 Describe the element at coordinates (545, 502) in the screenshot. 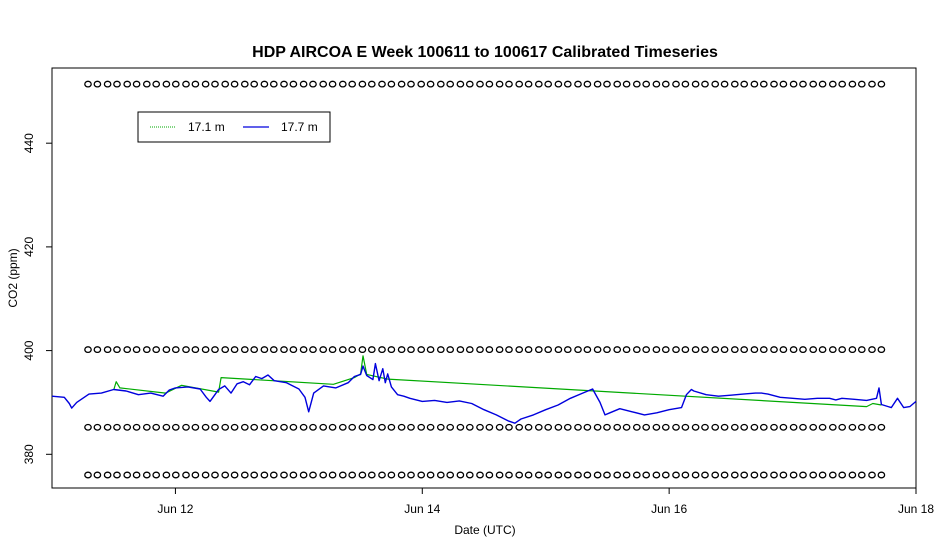

I see `x-axis: Jun 12 Jun 14 Jun 16 Jun 18` at that location.